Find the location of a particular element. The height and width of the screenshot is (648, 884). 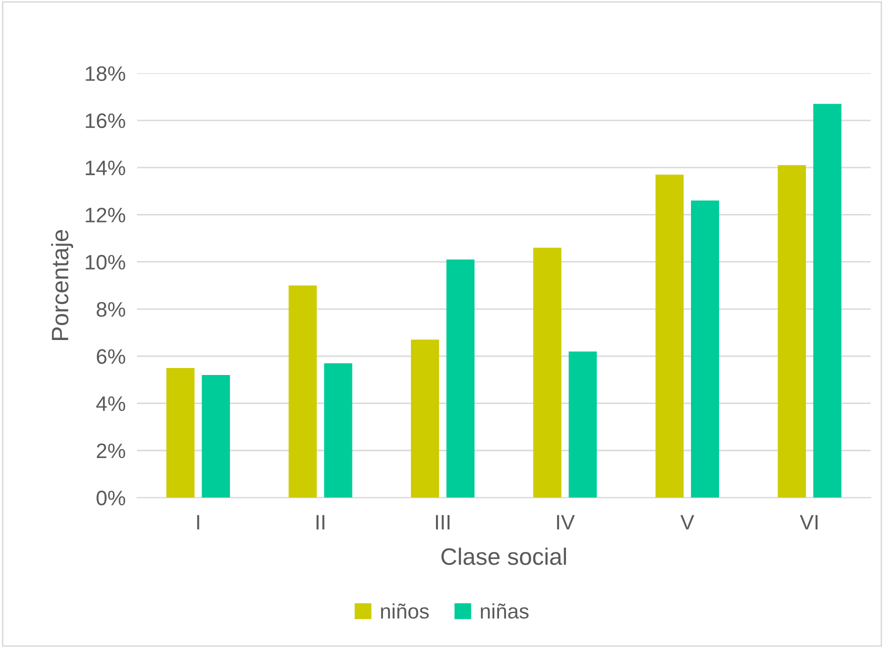

y-tick-label: 18% is located at coordinates (106, 73).